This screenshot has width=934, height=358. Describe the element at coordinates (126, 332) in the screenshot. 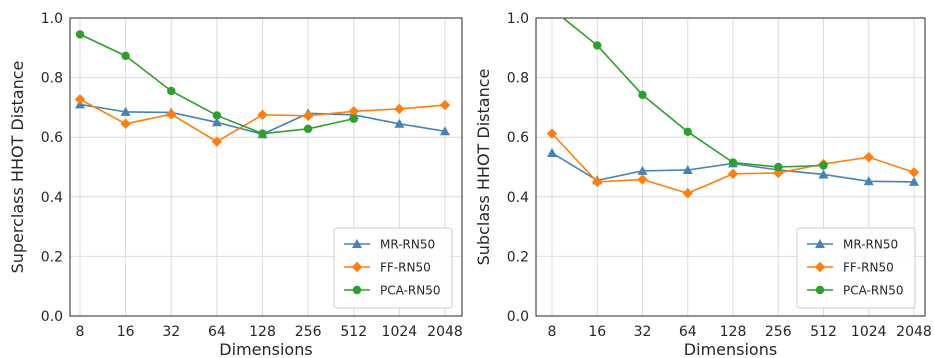

I see `x-tick-label: 16` at that location.